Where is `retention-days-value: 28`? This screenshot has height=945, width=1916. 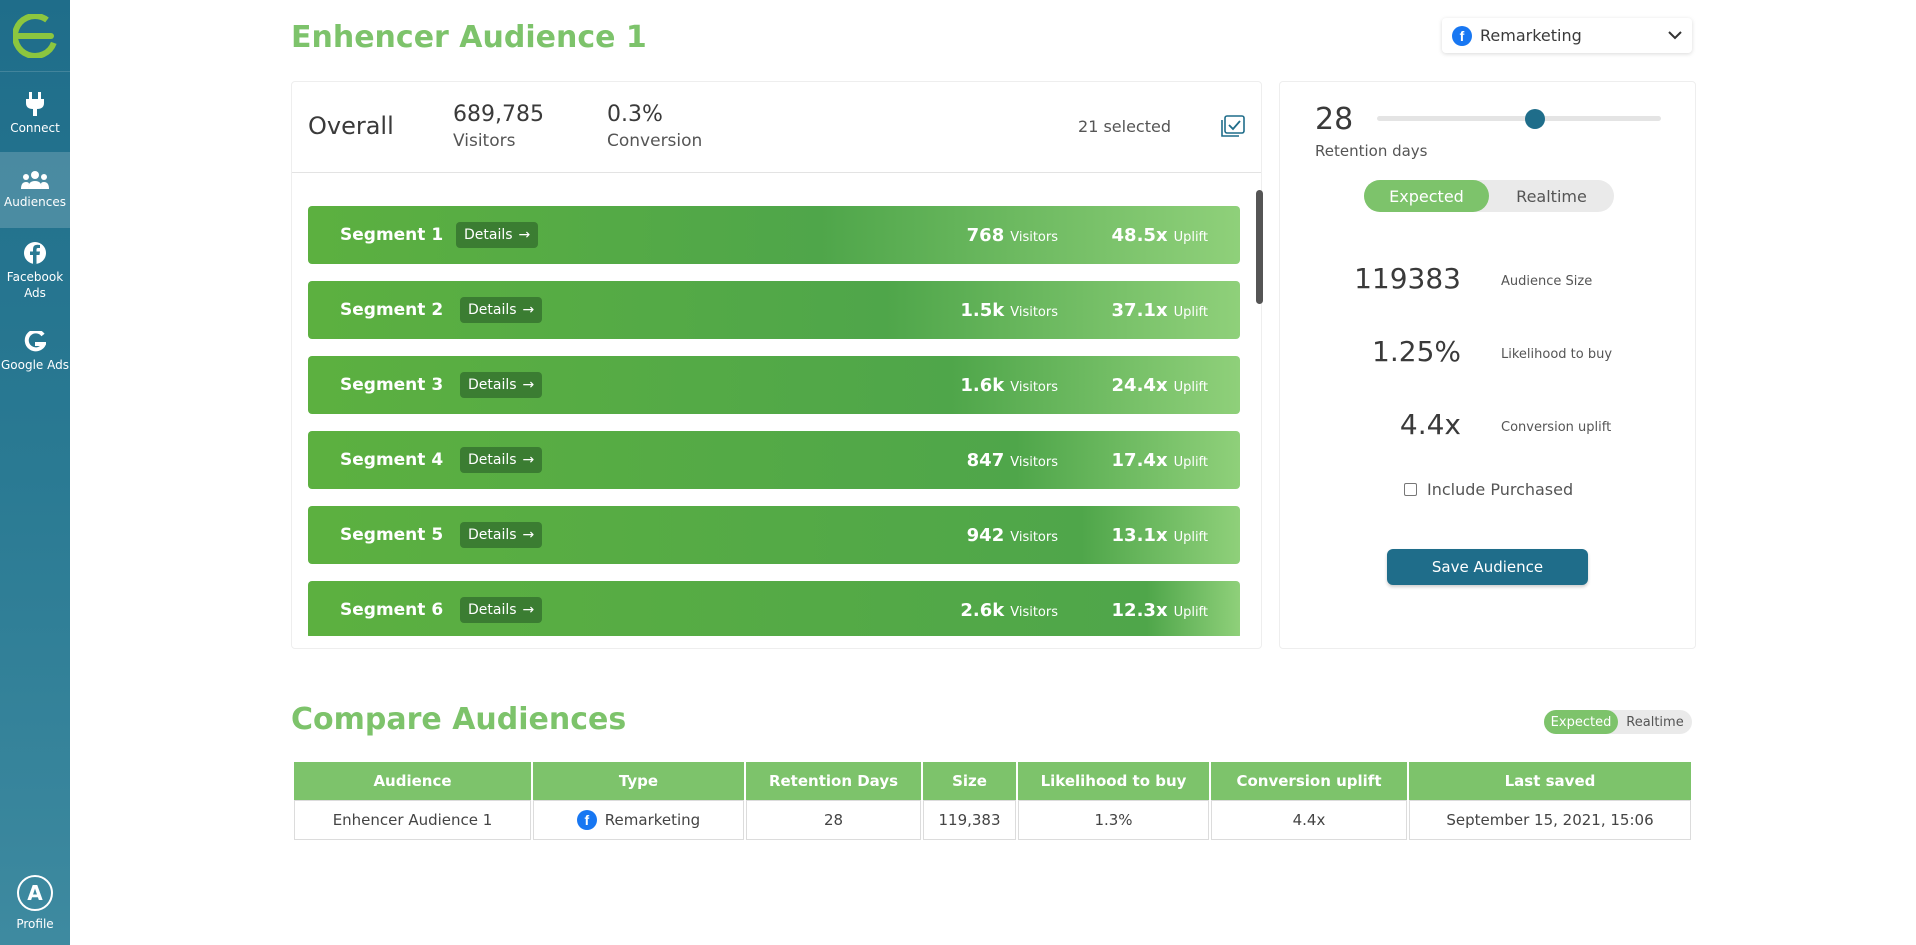
retention-days-value: 28 is located at coordinates (1334, 119).